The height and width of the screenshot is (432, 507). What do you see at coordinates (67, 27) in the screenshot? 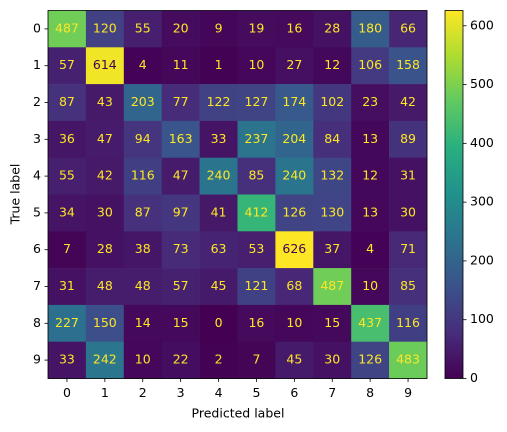
I see `cell-label: 487` at bounding box center [67, 27].